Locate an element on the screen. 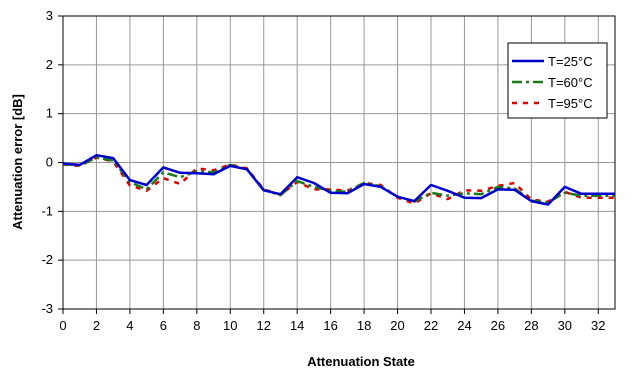 This screenshot has height=373, width=635. series-line-t-95-c is located at coordinates (338, 180).